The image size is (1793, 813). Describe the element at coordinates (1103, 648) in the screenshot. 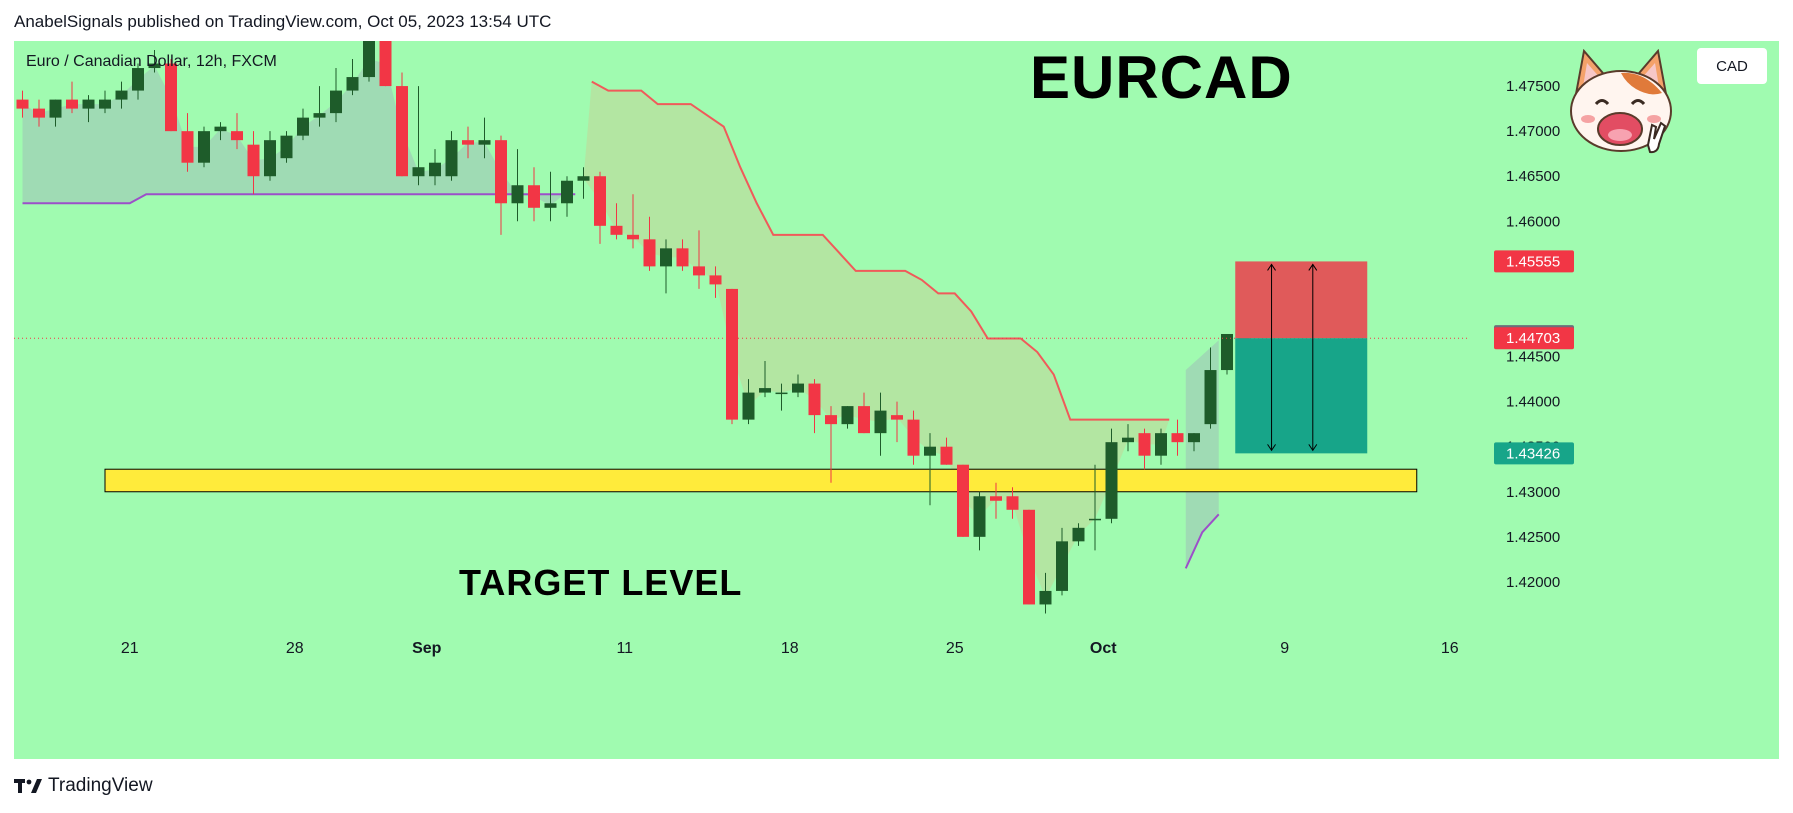

I see `x-tick-label: Oct` at that location.